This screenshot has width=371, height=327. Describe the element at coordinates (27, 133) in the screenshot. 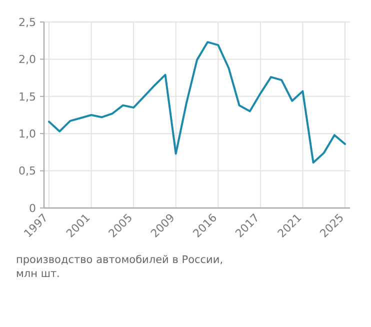

I see `y-tick-label: 1,0` at that location.